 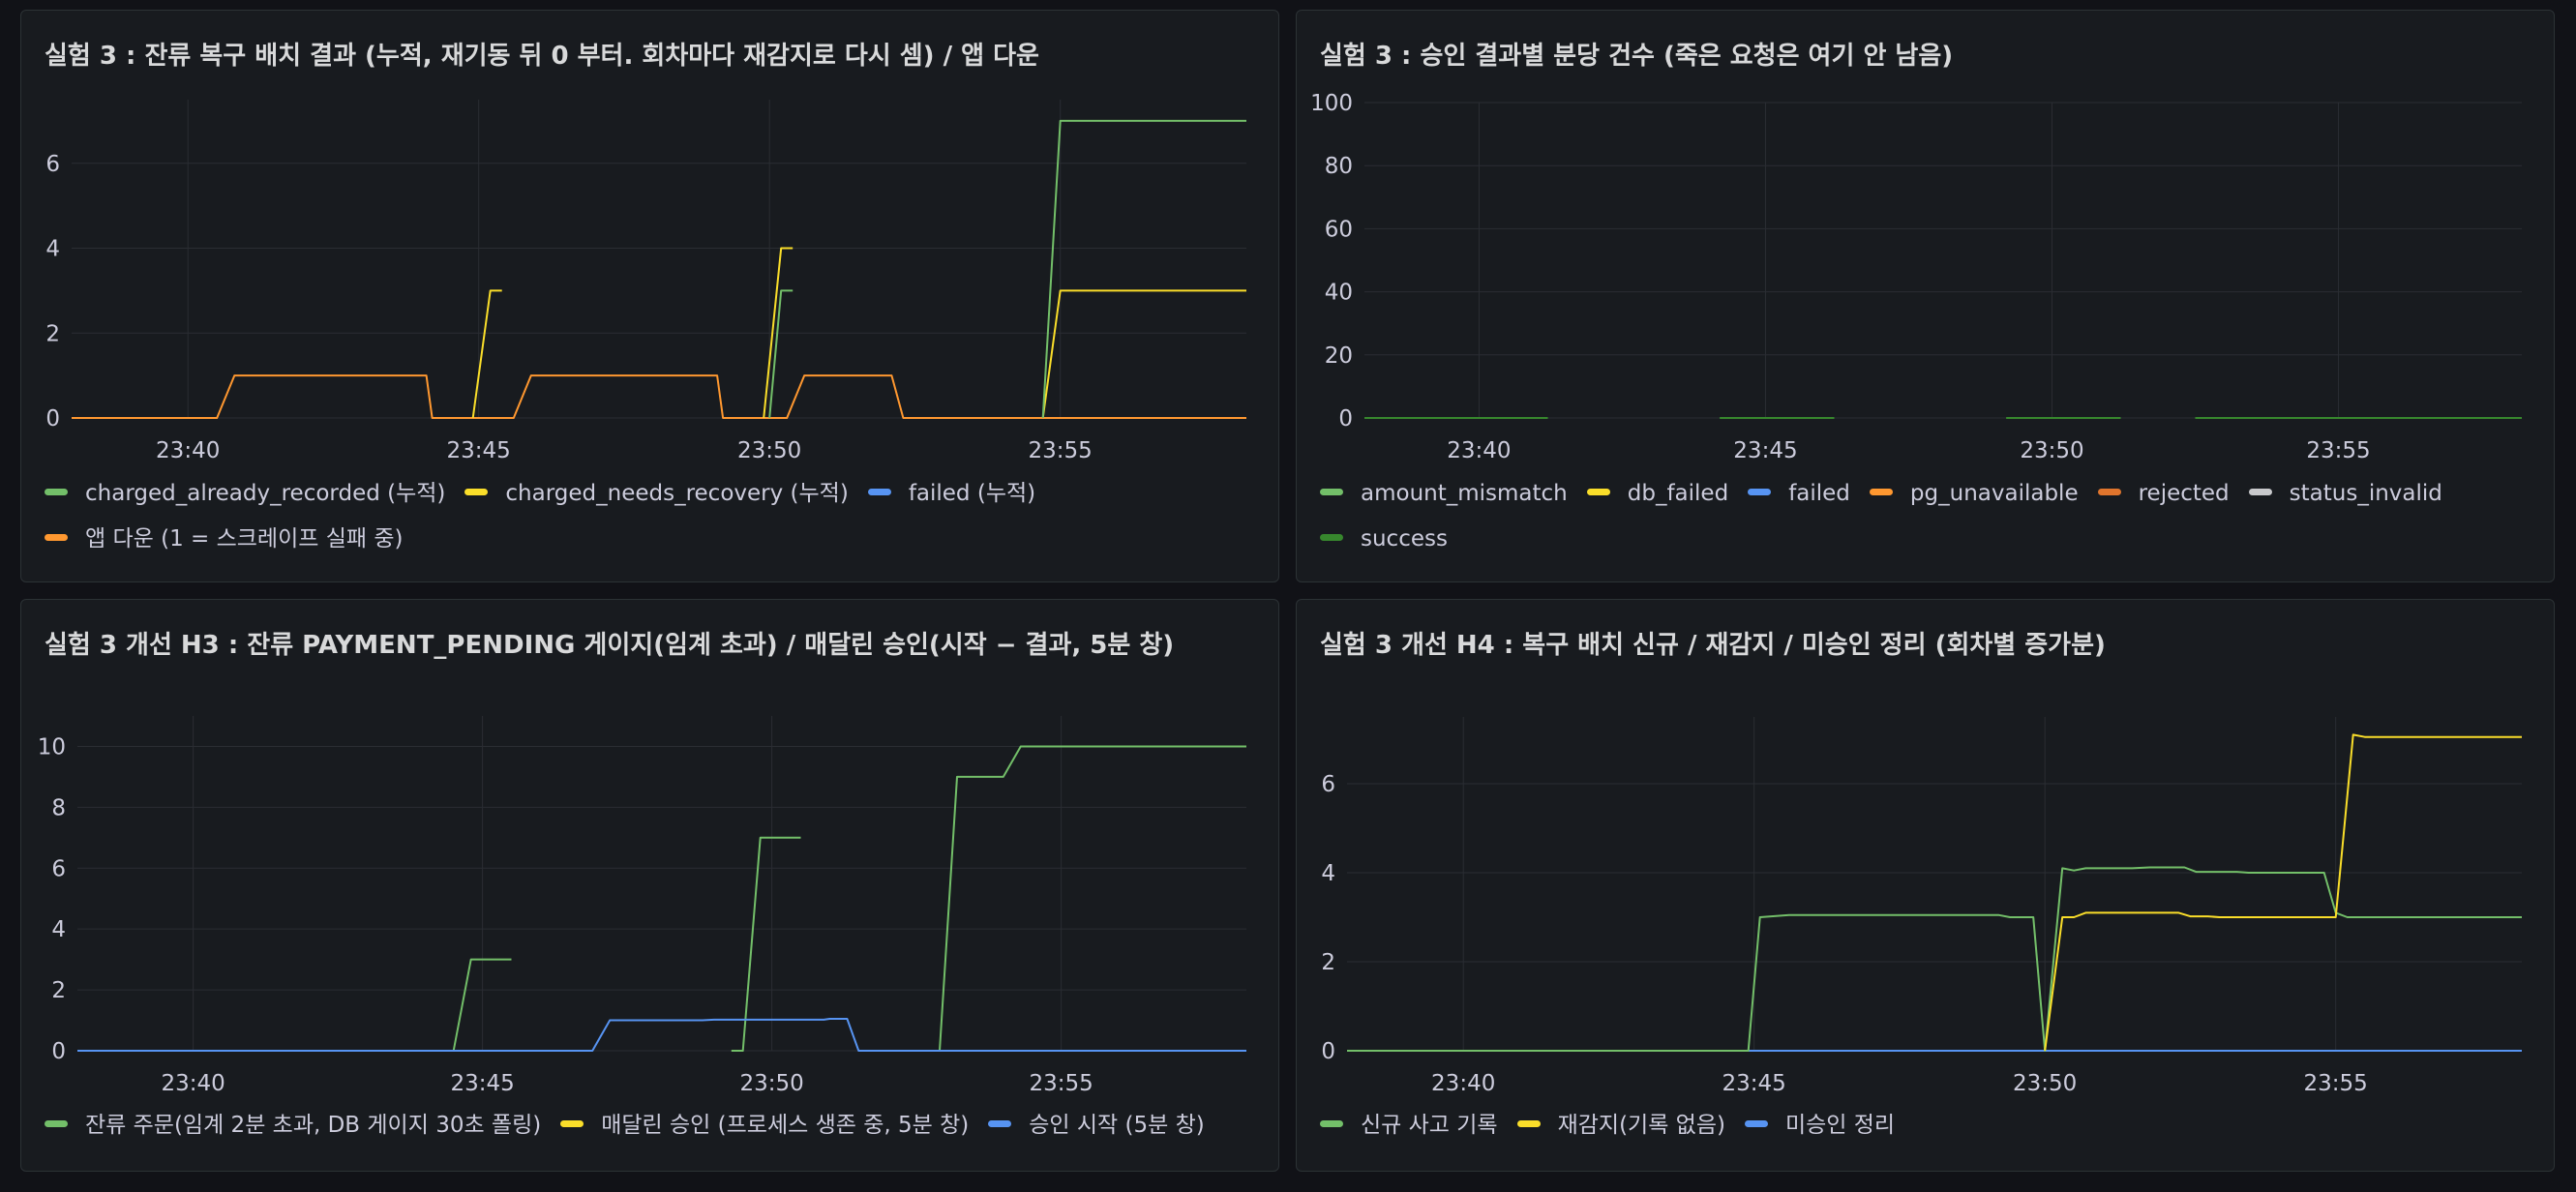 What do you see at coordinates (972, 494) in the screenshot?
I see `legend-label: failed (누적)` at bounding box center [972, 494].